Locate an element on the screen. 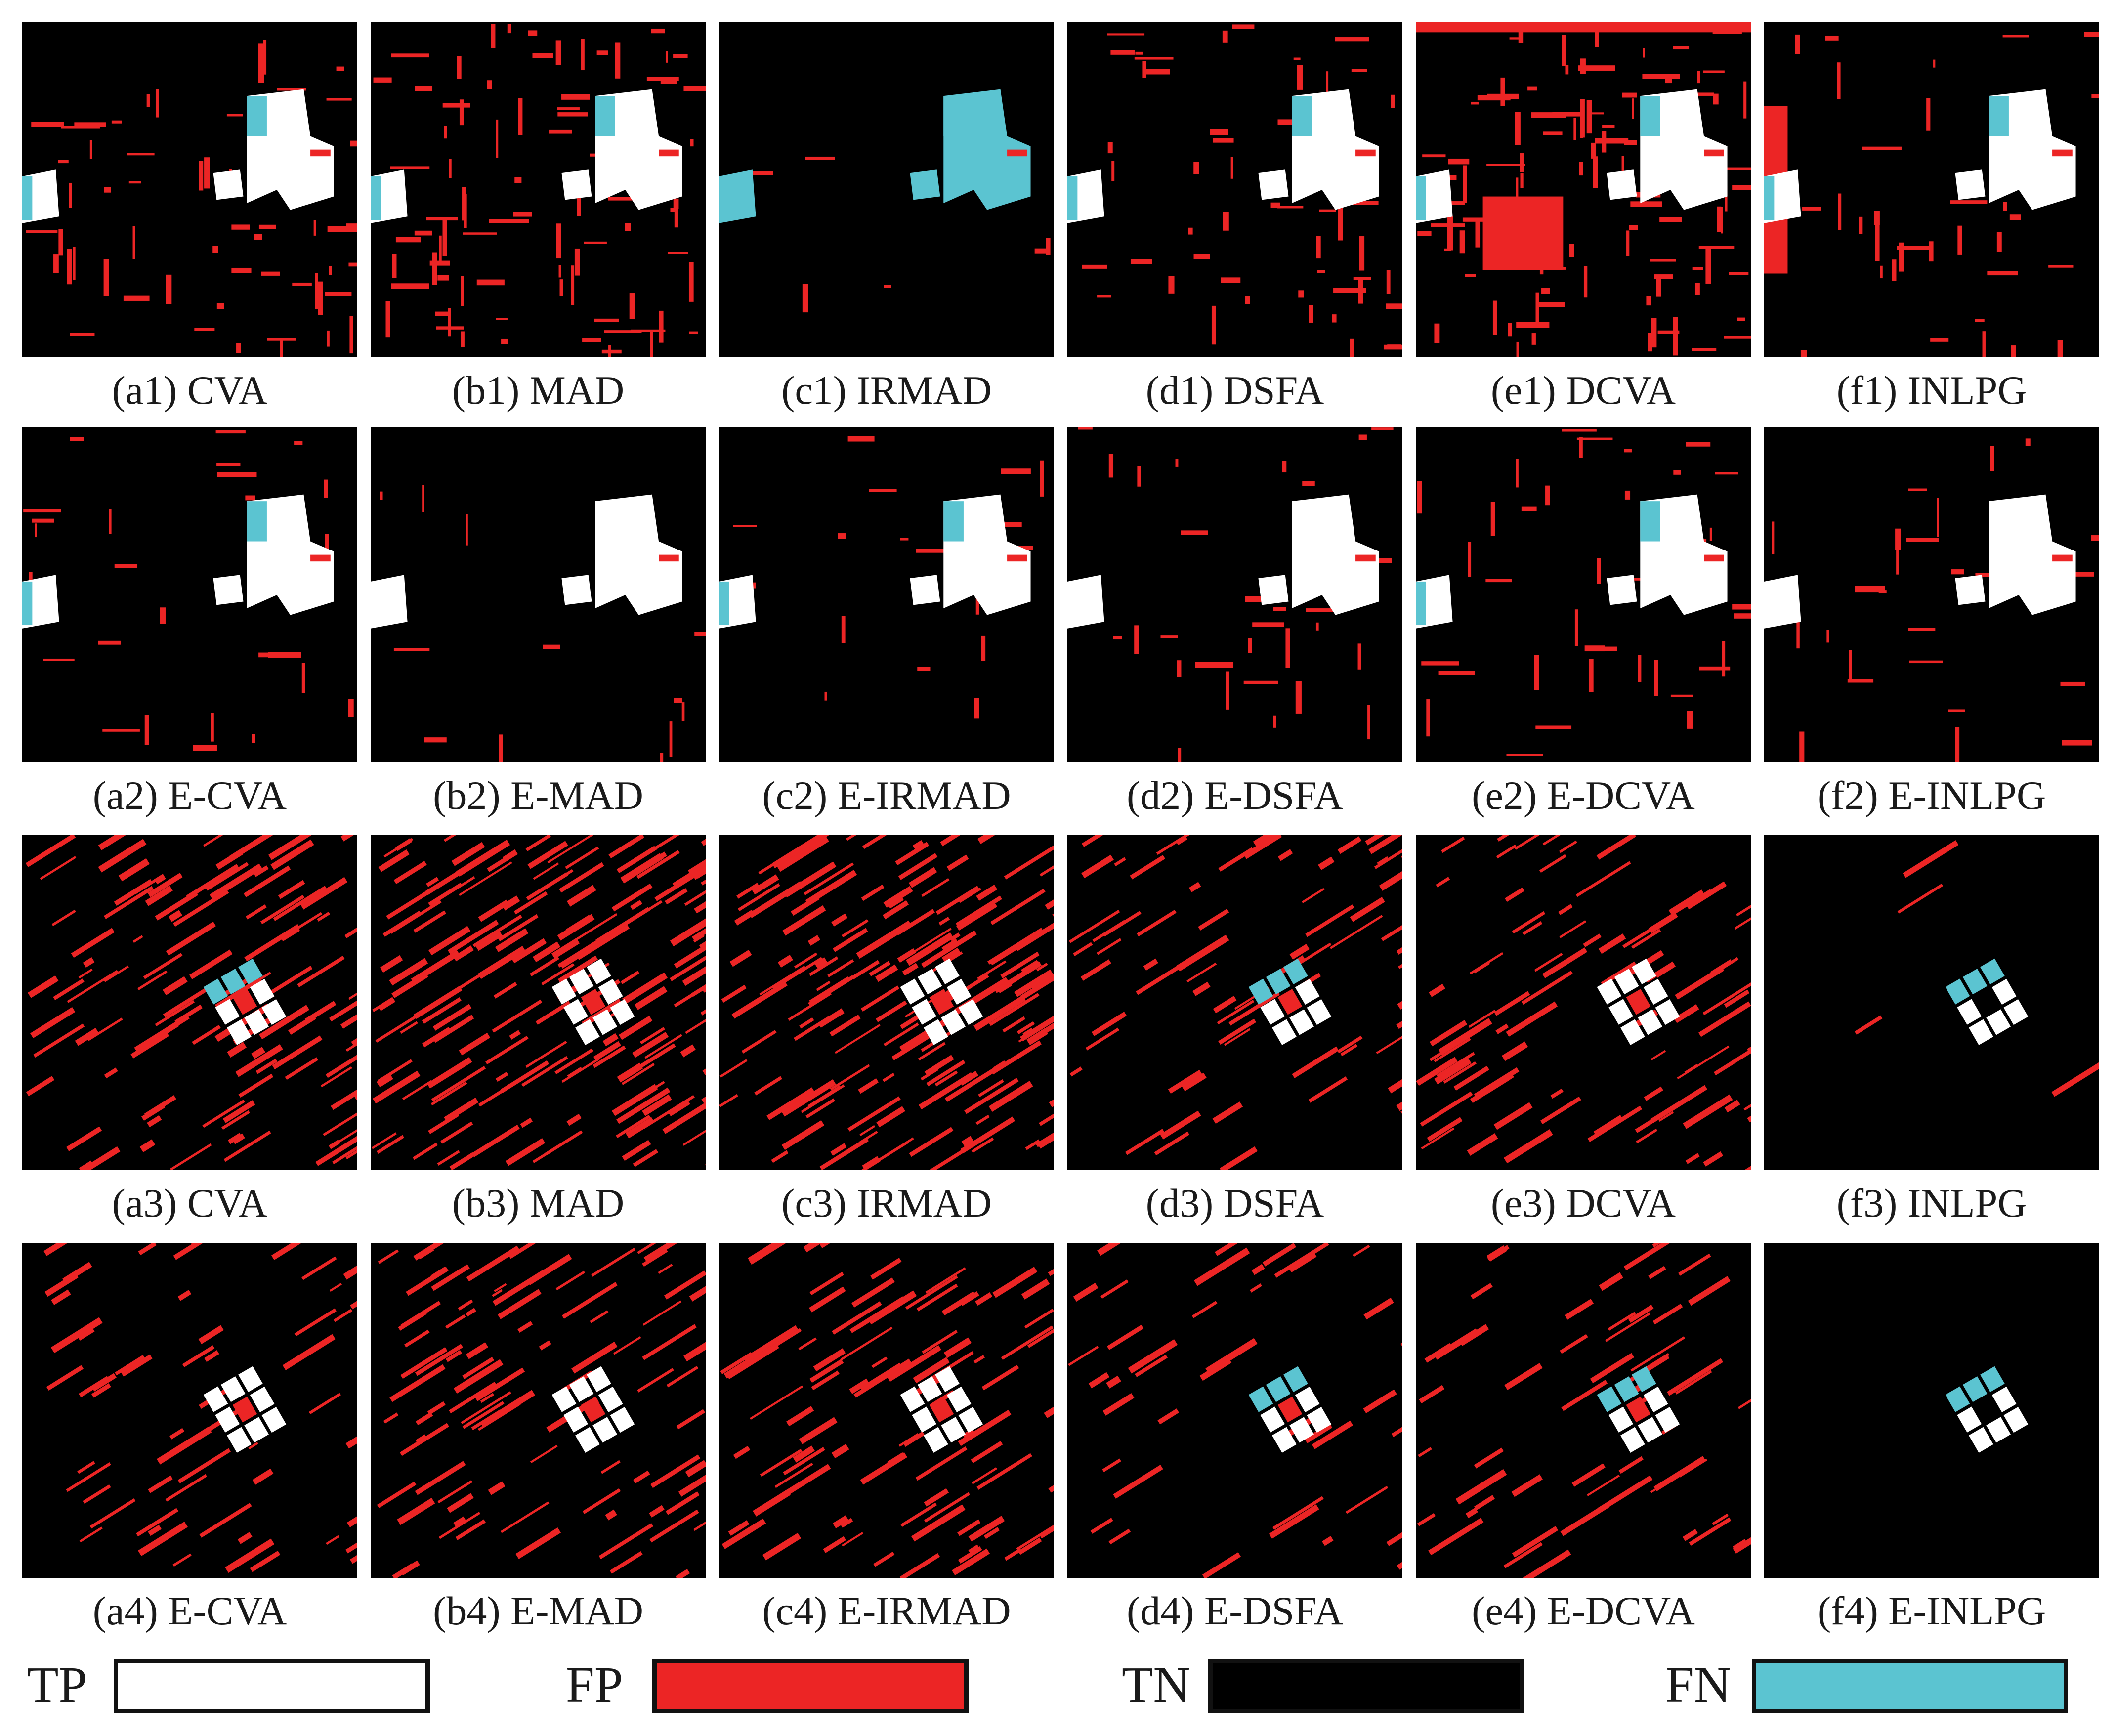 The height and width of the screenshot is (1736, 2116). panel-caption: (e1) DCVA is located at coordinates (1583, 391).